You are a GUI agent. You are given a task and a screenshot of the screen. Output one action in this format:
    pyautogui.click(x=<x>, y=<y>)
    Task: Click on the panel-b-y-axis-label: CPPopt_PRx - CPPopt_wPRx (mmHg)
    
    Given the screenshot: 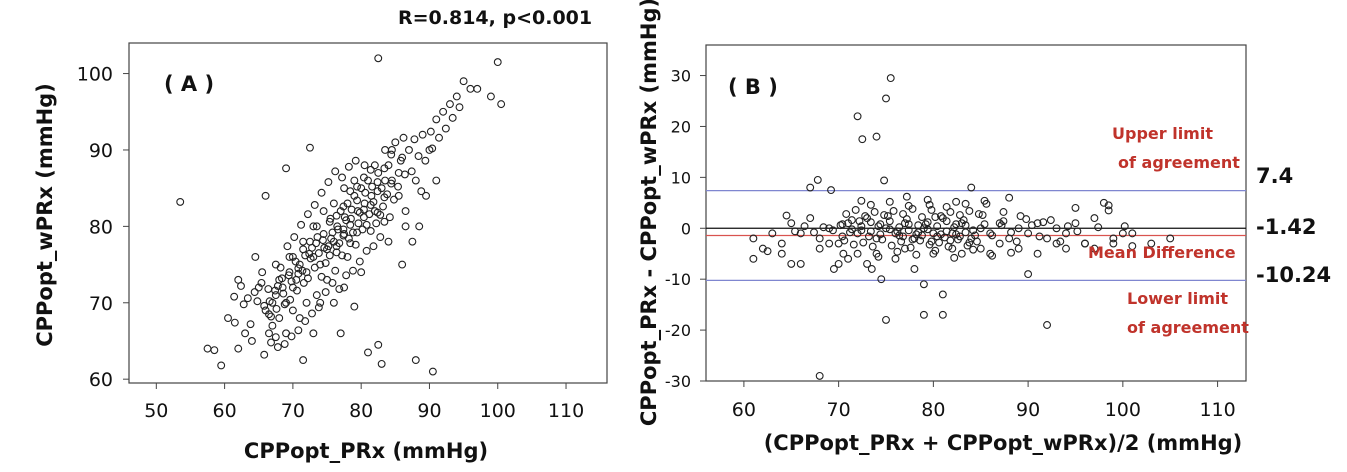 What is the action you would take?
    pyautogui.click(x=649, y=213)
    